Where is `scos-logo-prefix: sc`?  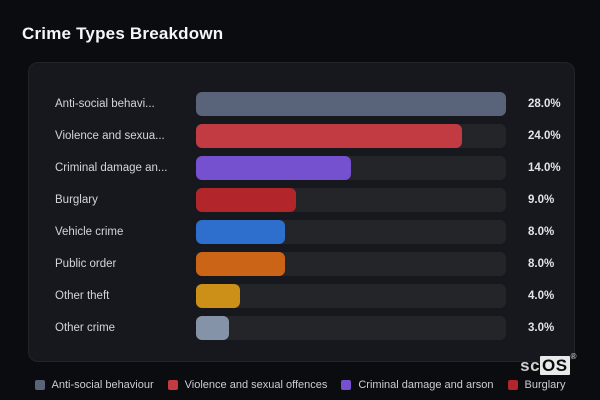
scos-logo-prefix: sc is located at coordinates (530, 365).